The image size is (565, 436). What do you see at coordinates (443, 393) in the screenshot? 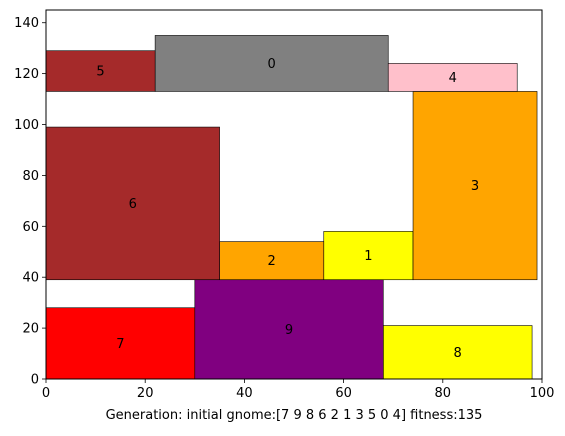
I see `x-tick-label: 80` at bounding box center [443, 393].